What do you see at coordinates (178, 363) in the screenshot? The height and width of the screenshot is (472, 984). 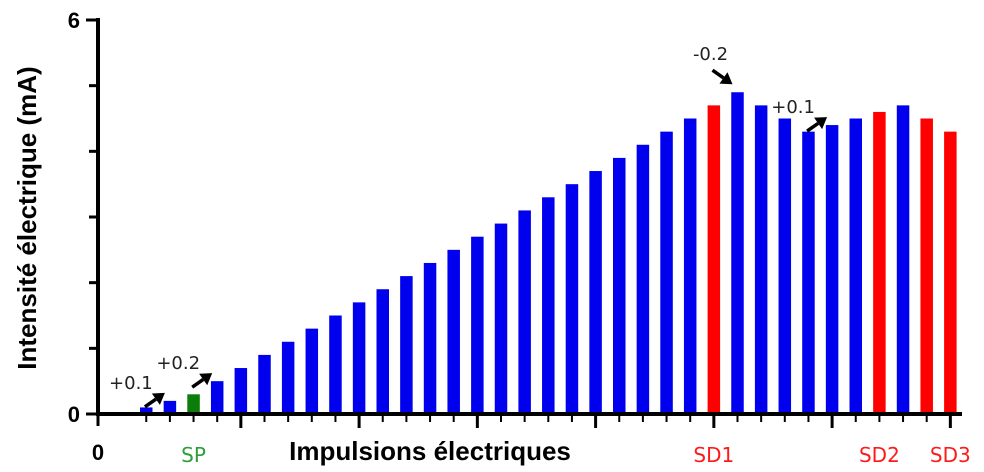 I see `annotation-label: +0.2` at bounding box center [178, 363].